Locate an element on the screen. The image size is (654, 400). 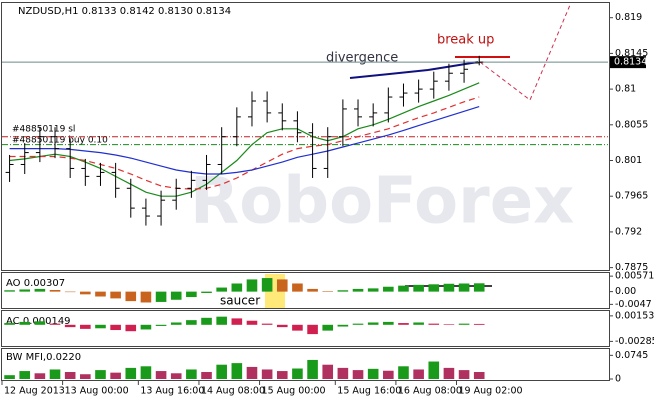
y-tick-label: 0.819 is located at coordinates (628, 17).